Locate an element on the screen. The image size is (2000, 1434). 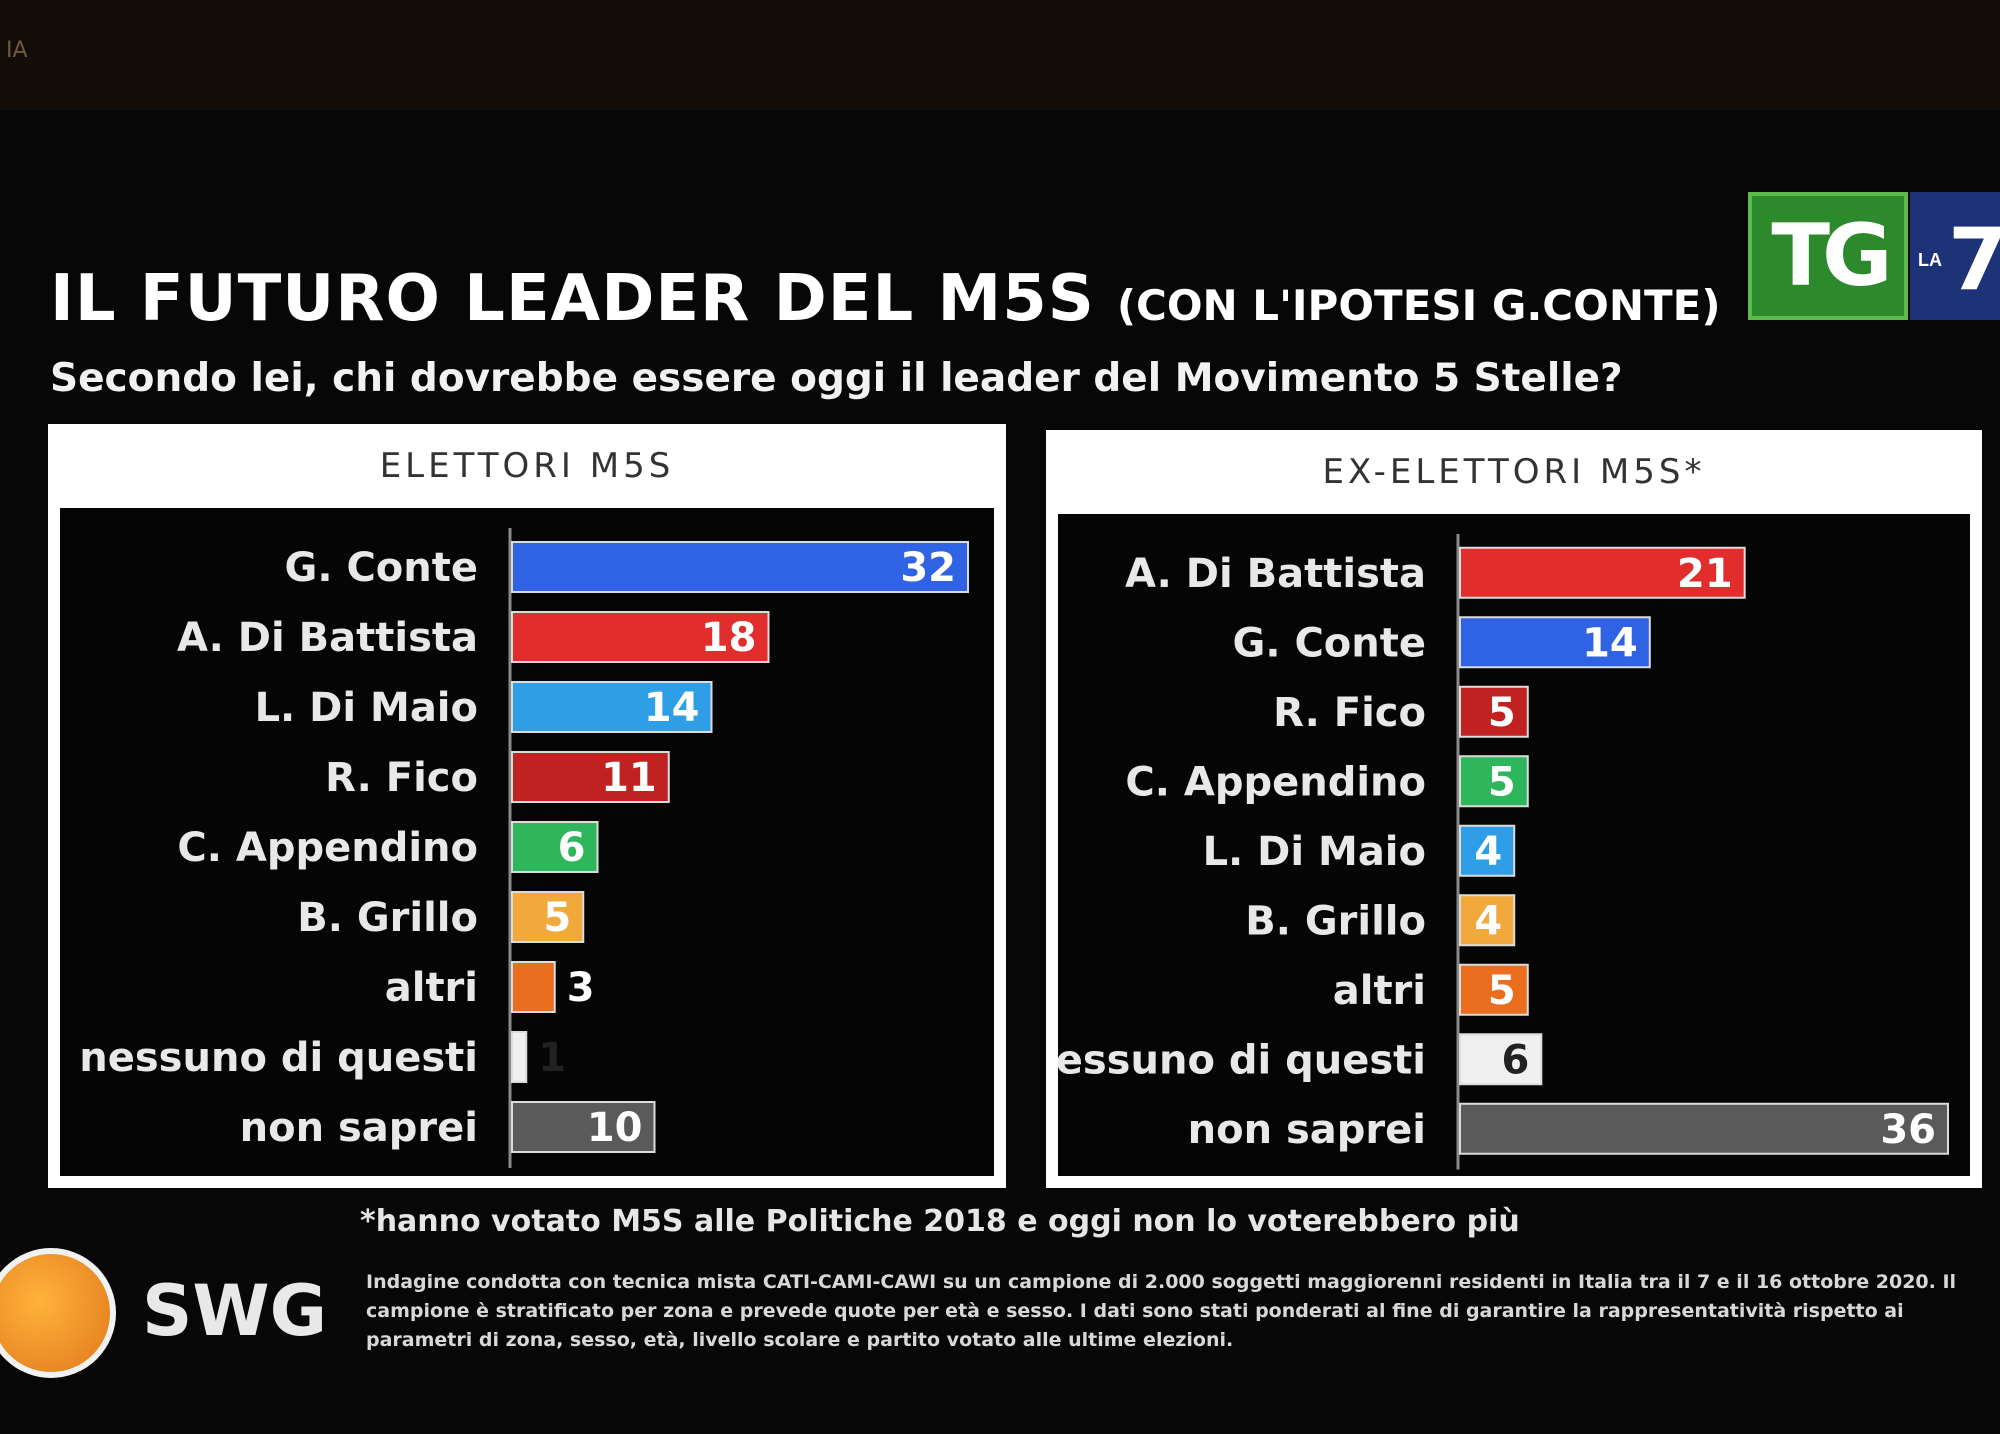
chart-title-suffix: (CON L'IPOTESI G.CONTE) is located at coordinates (1418, 305).